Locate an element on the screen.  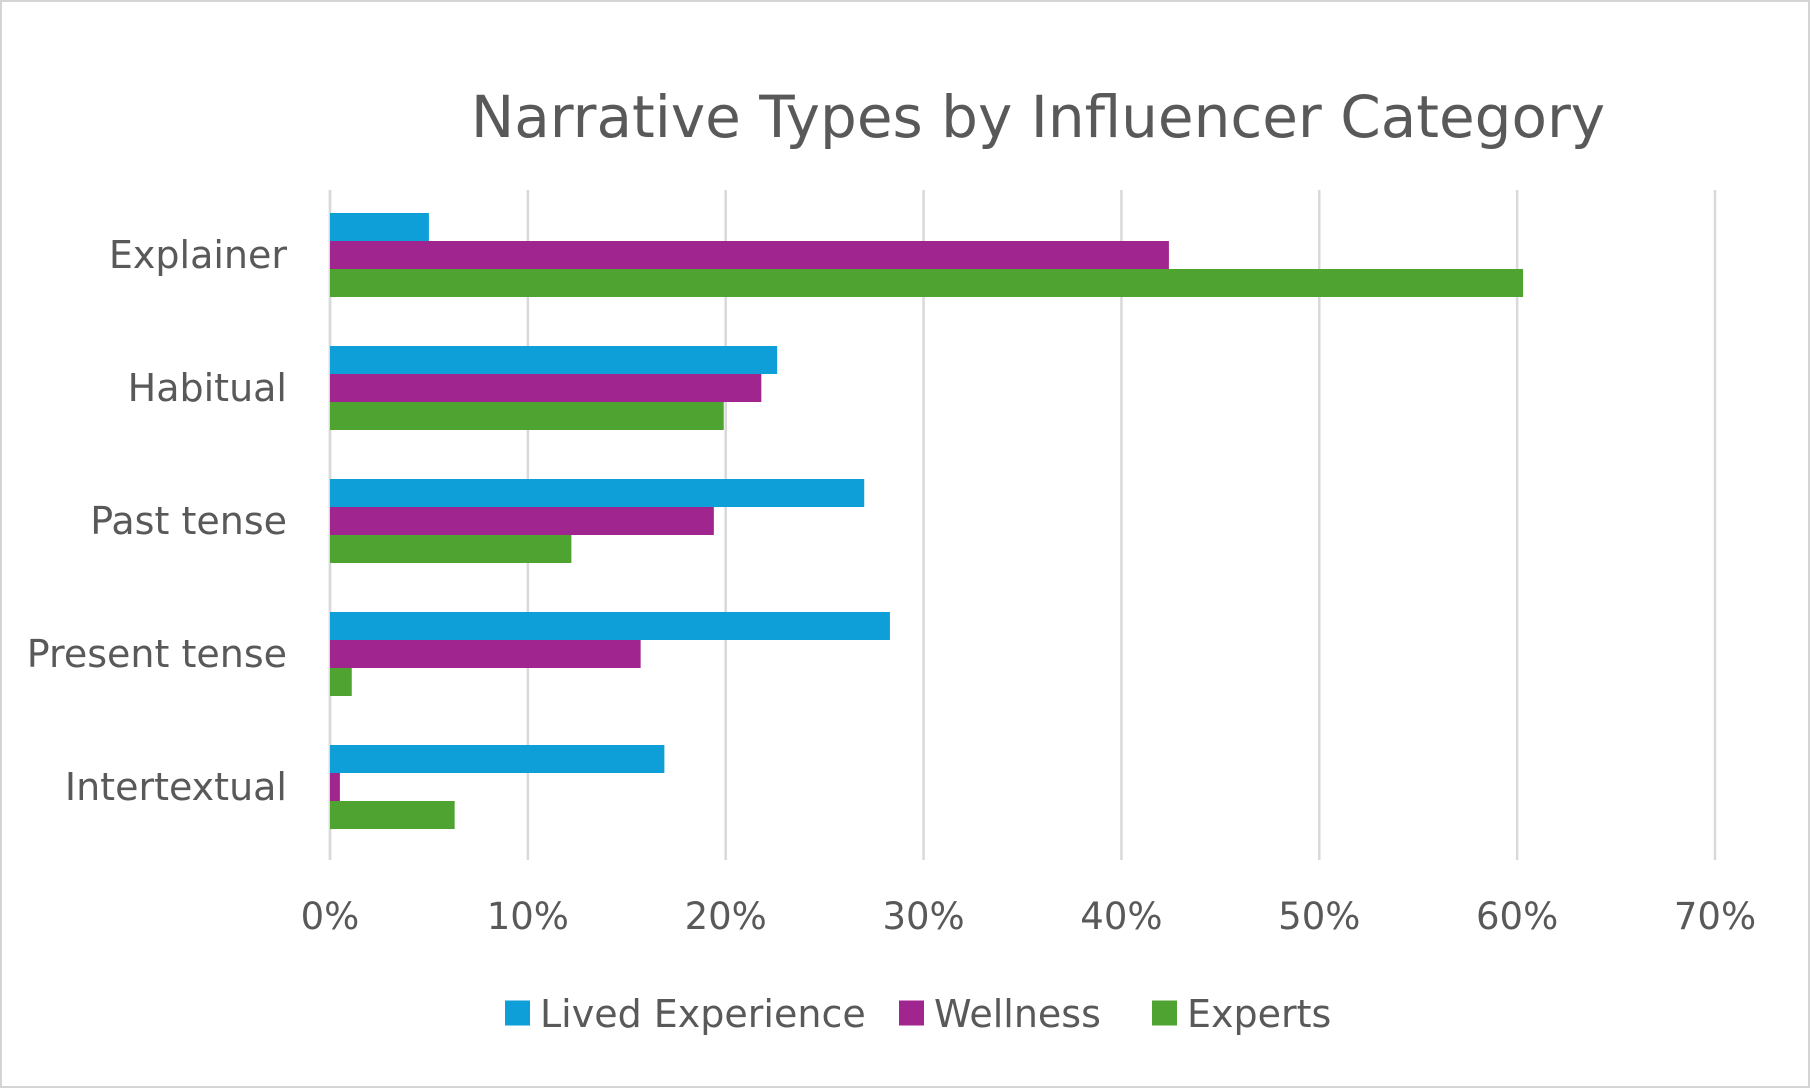
legend-label: Lived Experience is located at coordinates (703, 1014).